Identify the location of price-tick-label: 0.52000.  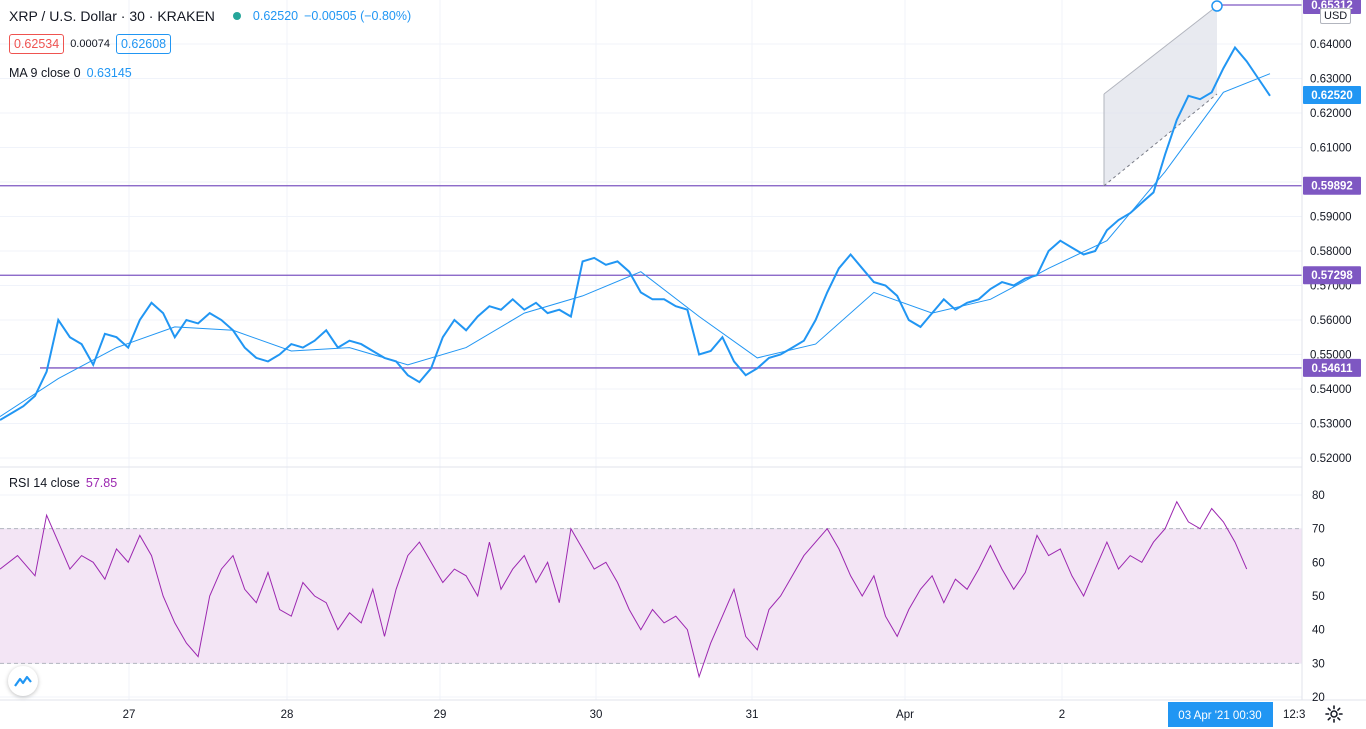
(1331, 459).